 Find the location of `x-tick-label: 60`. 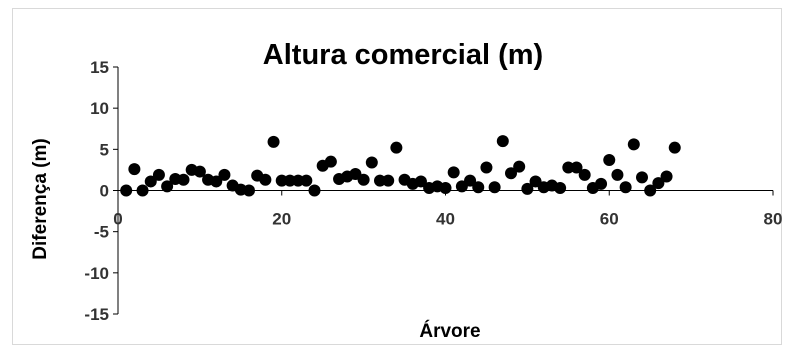

x-tick-label: 60 is located at coordinates (609, 219).